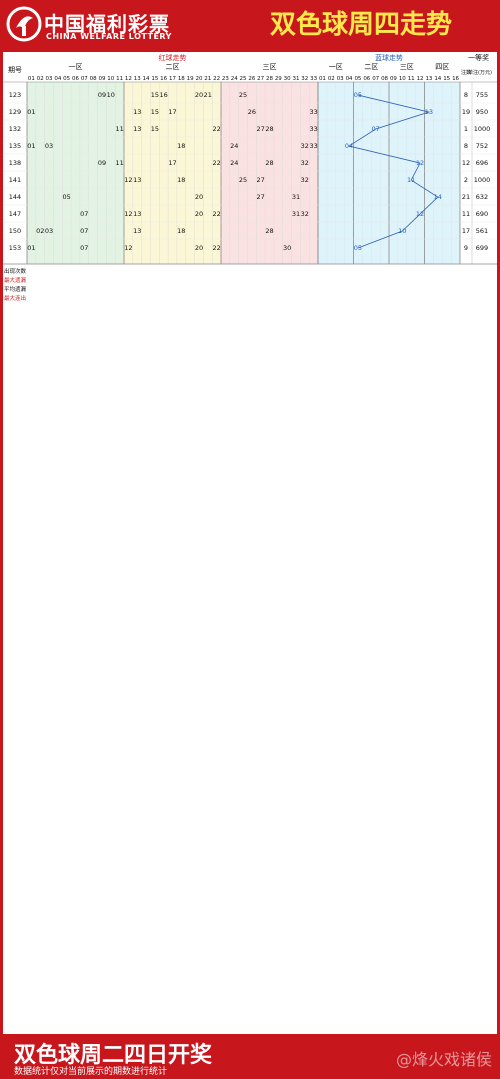 The image size is (500, 1079). What do you see at coordinates (172, 173) in the screenshot?
I see `red-zone-2-bg` at bounding box center [172, 173].